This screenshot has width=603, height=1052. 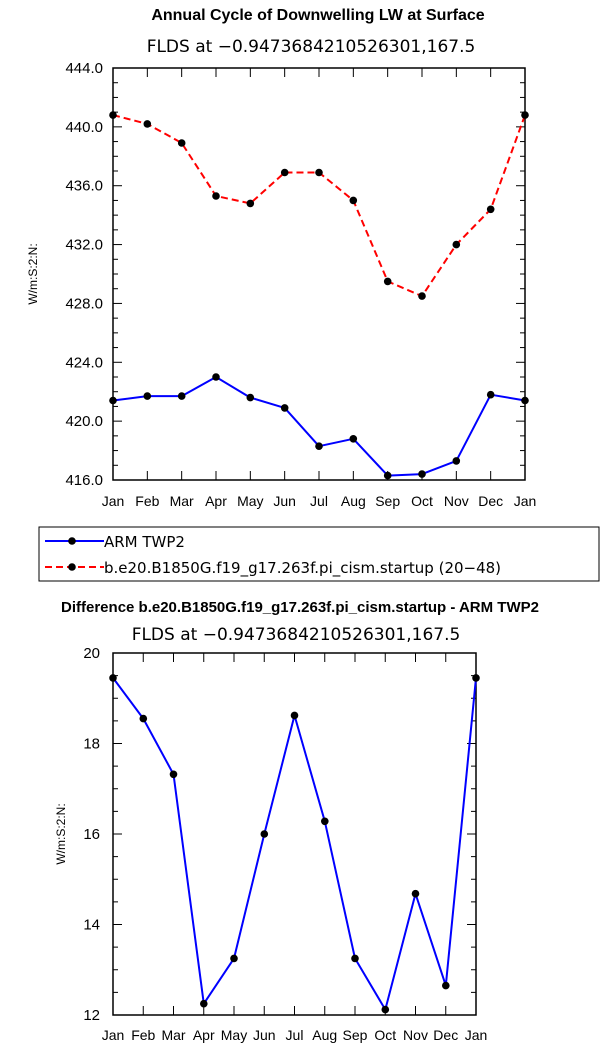 What do you see at coordinates (61, 833) in the screenshot?
I see `chart2-ylabel: W/m:S:2:N:` at bounding box center [61, 833].